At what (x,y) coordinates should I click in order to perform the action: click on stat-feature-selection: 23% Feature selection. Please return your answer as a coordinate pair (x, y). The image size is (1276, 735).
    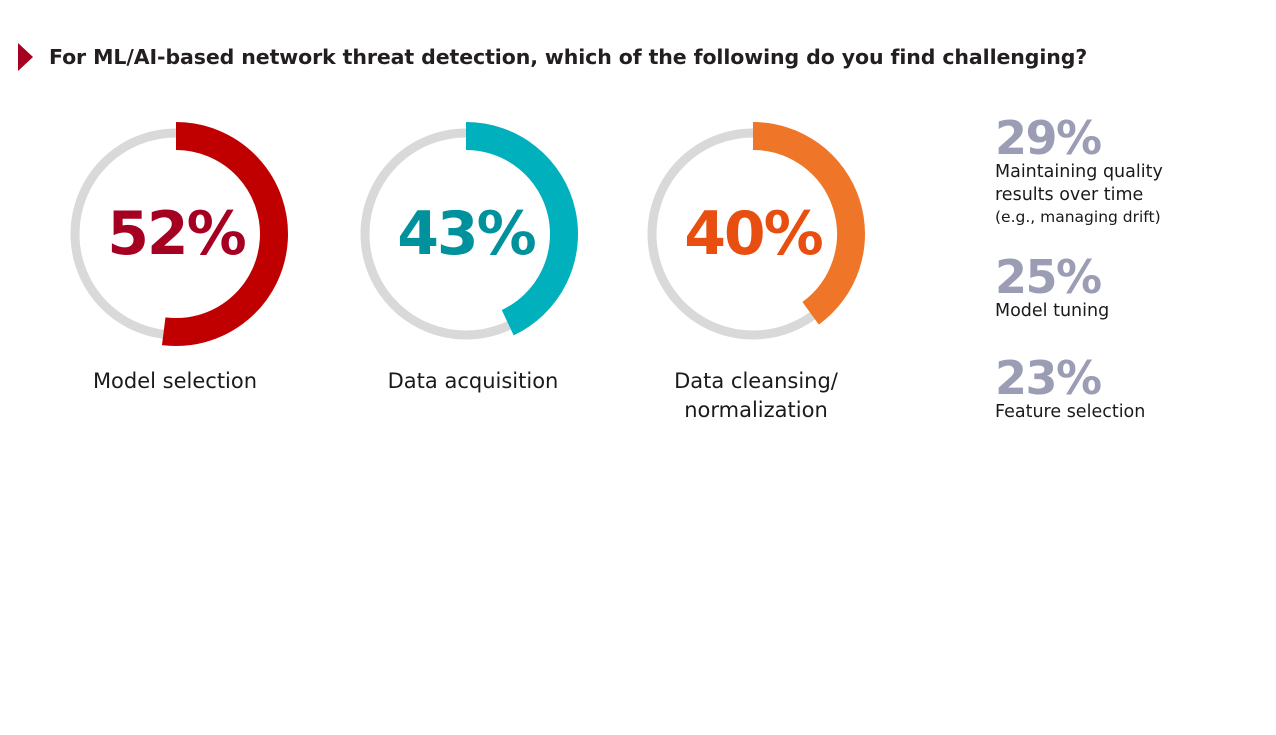
    Looking at the image, I should click on (1070, 389).